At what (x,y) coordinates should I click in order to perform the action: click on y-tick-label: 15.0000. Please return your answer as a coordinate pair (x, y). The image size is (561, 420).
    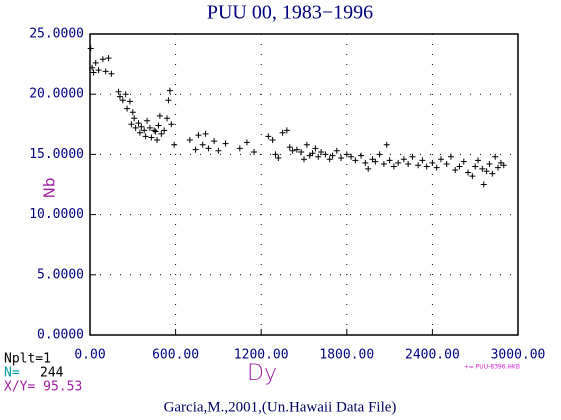
    Looking at the image, I should click on (56, 154).